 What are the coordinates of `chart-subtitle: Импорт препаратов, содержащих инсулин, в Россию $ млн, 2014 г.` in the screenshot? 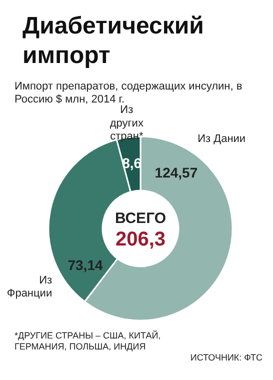 It's located at (128, 93).